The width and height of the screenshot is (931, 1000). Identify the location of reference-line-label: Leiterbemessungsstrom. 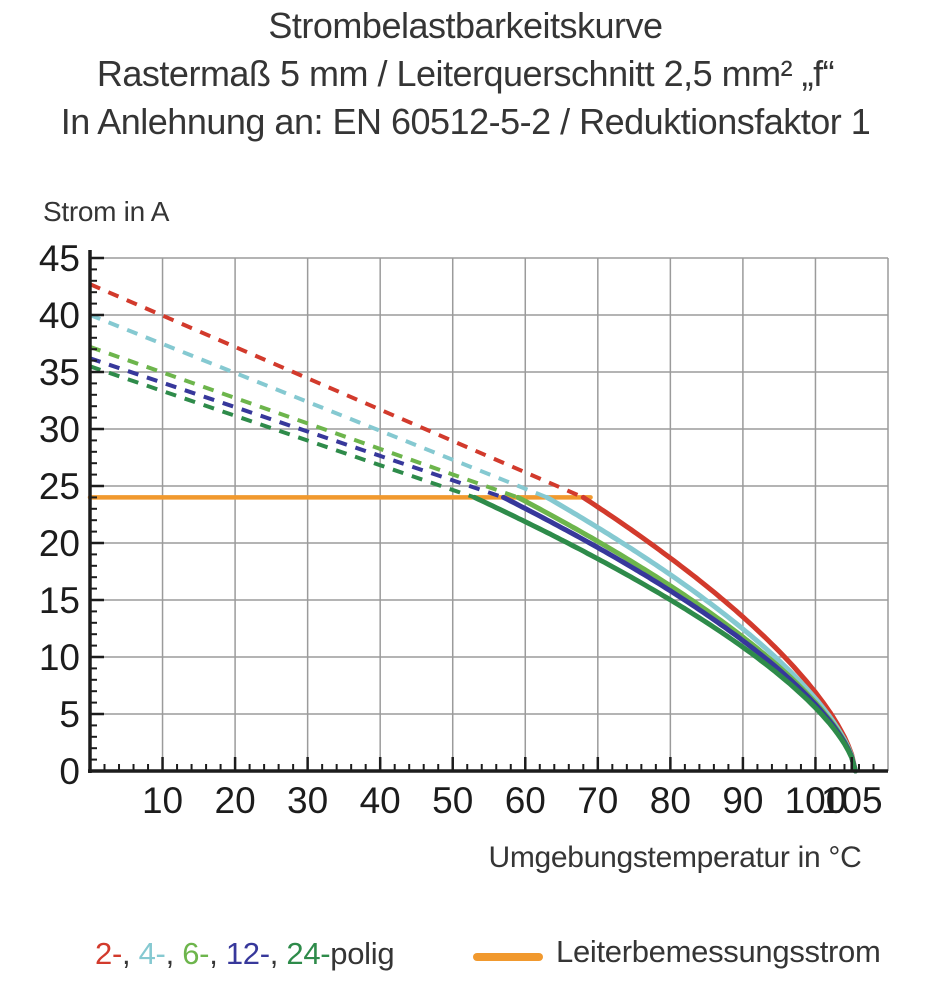
(718, 951).